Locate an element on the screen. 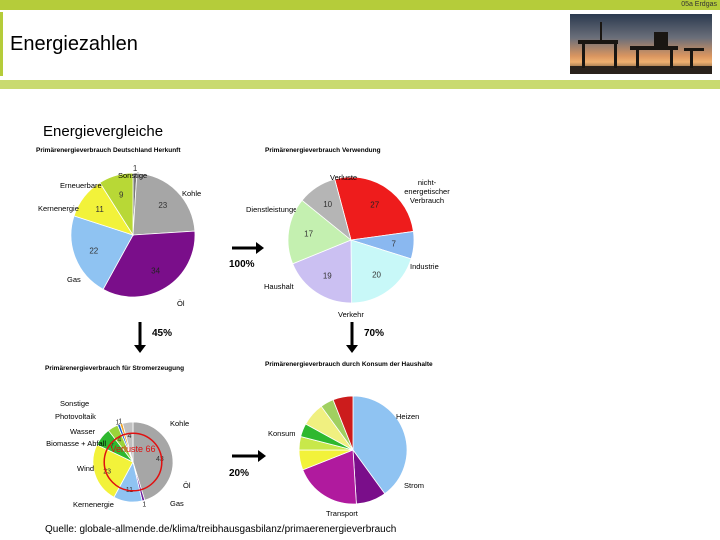  chart-2-value-3: 19 is located at coordinates (327, 276).